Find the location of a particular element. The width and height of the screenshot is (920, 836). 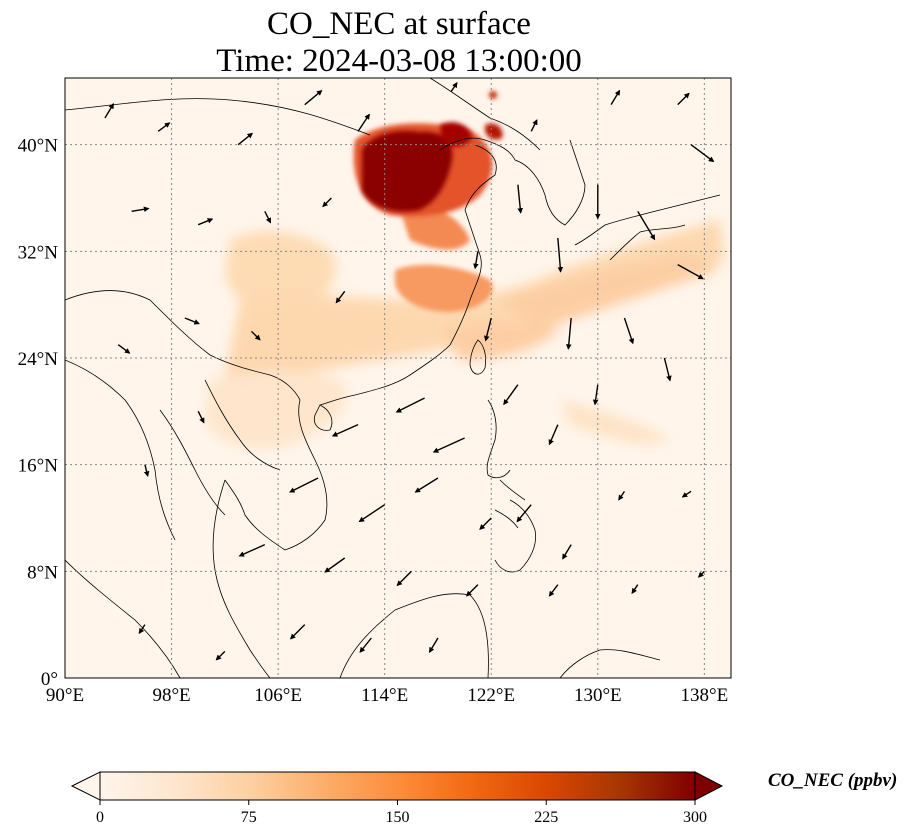

colorbar-extend-low is located at coordinates (85, 786).